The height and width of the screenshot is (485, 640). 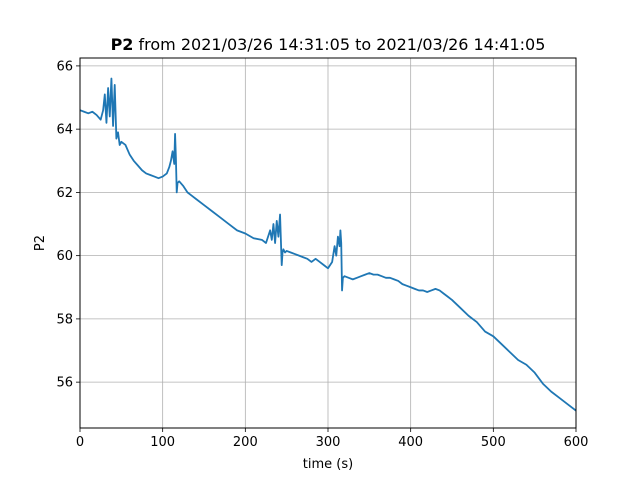 I want to click on y-tick-label: 60, so click(x=64, y=256).